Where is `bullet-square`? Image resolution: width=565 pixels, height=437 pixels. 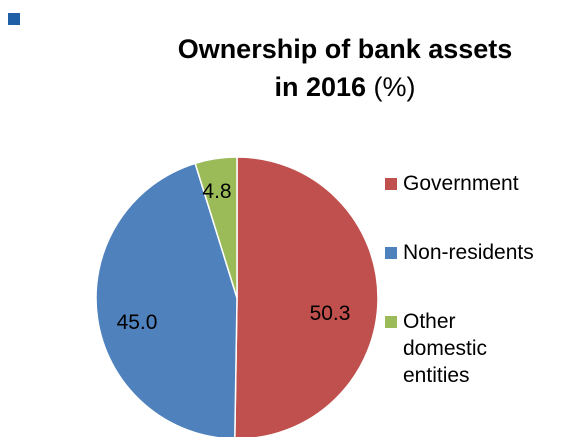 bullet-square is located at coordinates (14, 19).